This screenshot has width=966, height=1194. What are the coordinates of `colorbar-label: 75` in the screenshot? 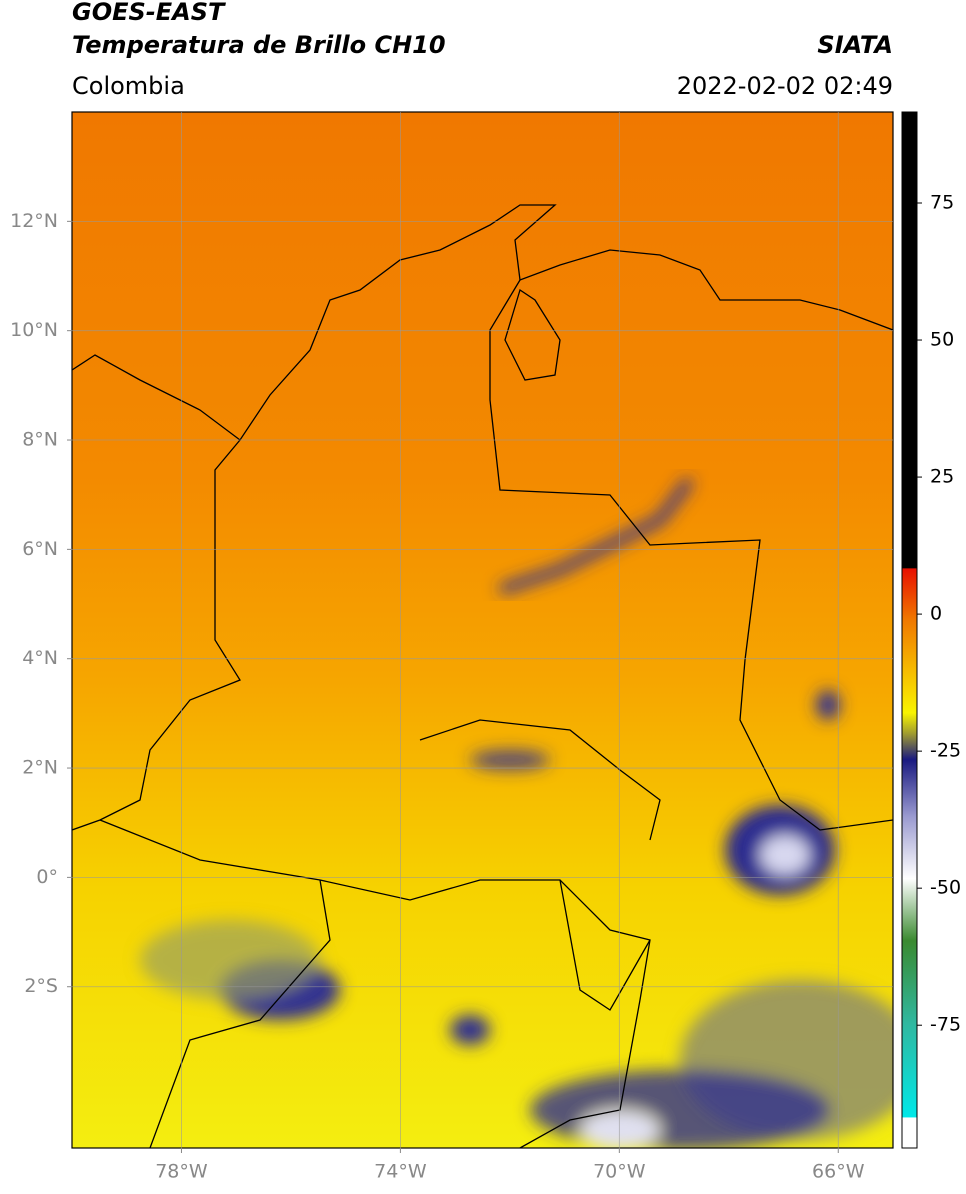 It's located at (942, 202).